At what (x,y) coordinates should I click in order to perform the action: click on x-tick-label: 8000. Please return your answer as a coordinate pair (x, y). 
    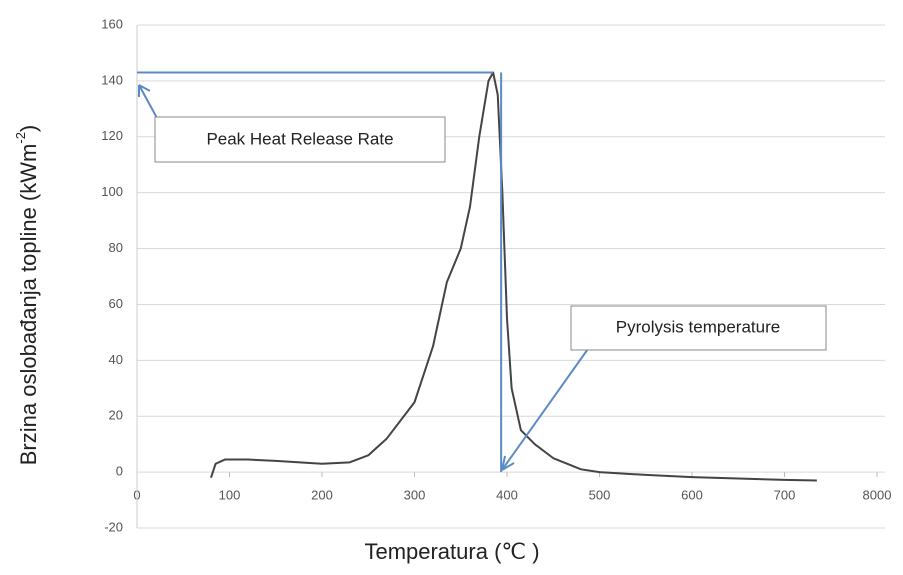
    Looking at the image, I should click on (877, 495).